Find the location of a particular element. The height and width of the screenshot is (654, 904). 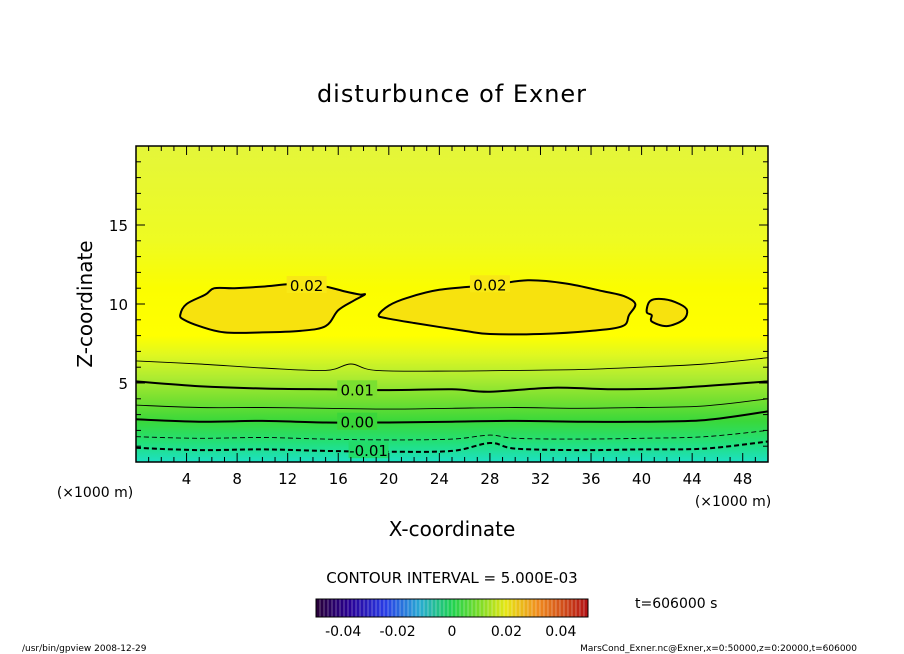

y-tick-label: 5 is located at coordinates (123, 384).